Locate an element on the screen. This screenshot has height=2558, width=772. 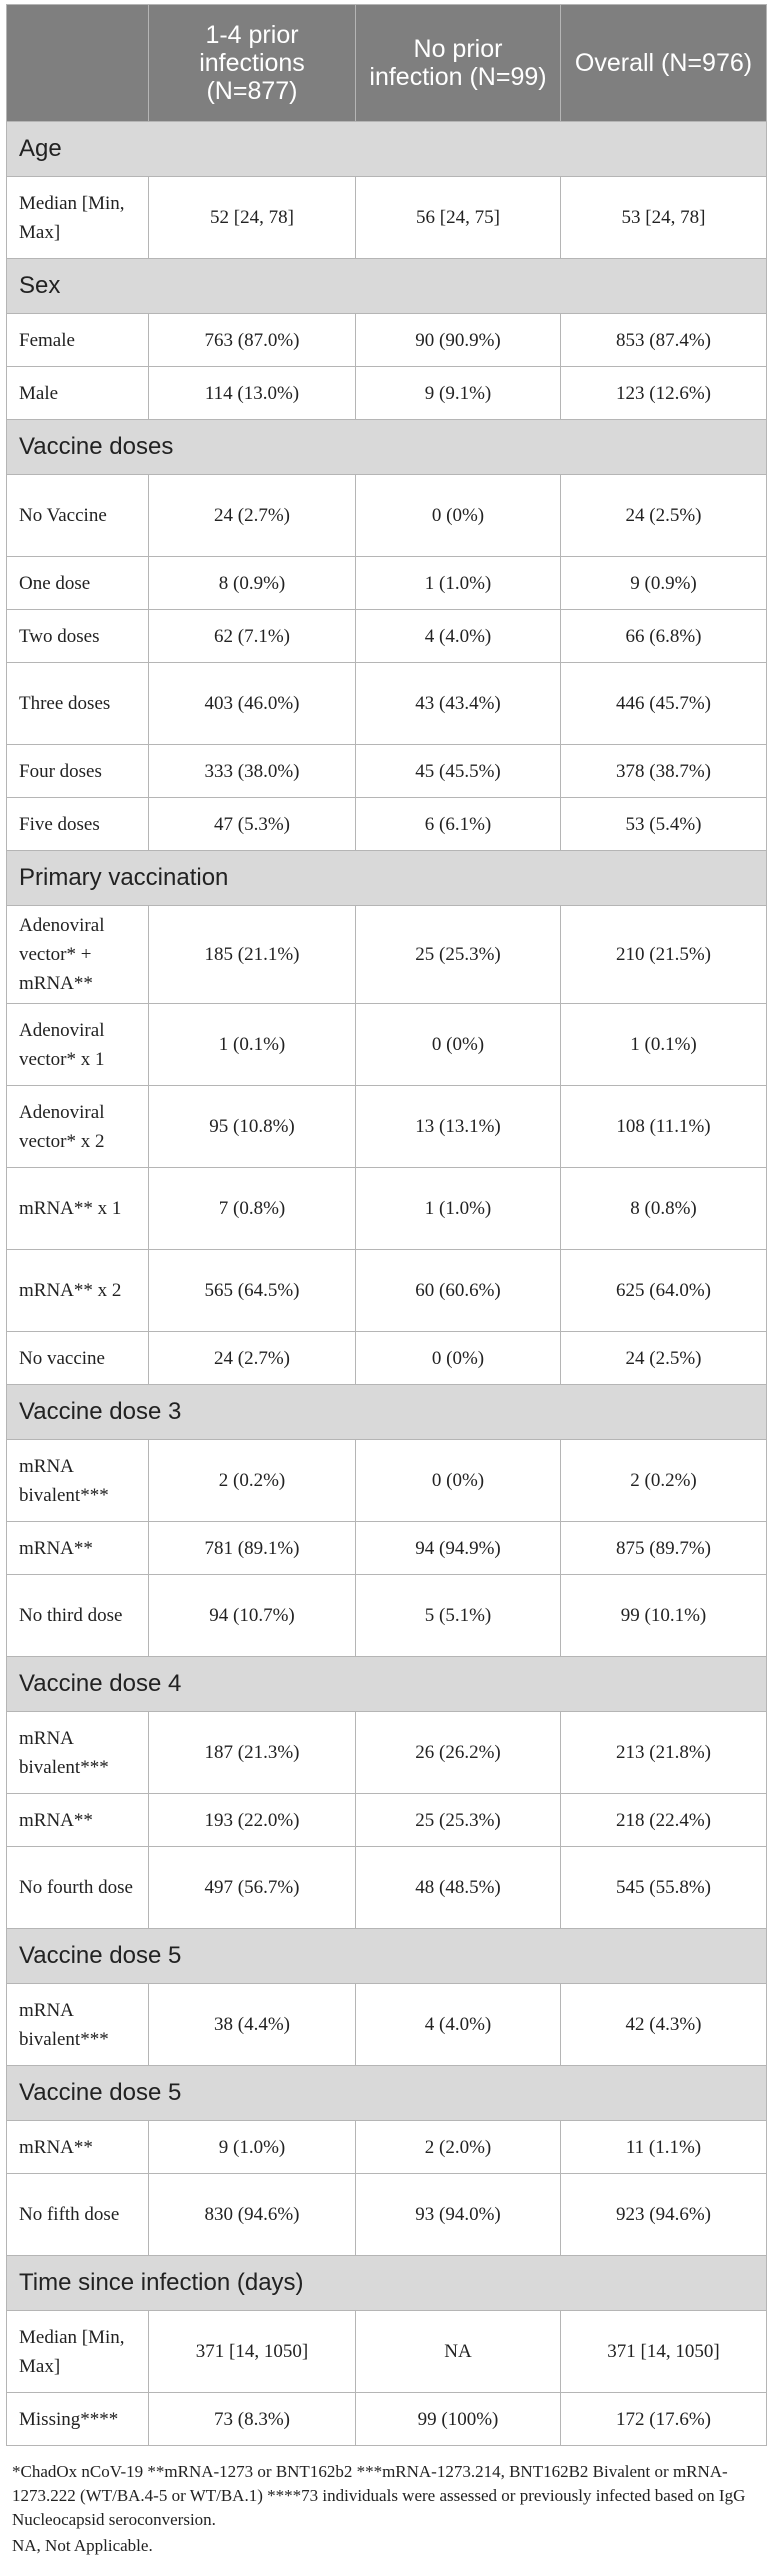
cell-overall: 8 (0.8%) is located at coordinates (663, 1208).